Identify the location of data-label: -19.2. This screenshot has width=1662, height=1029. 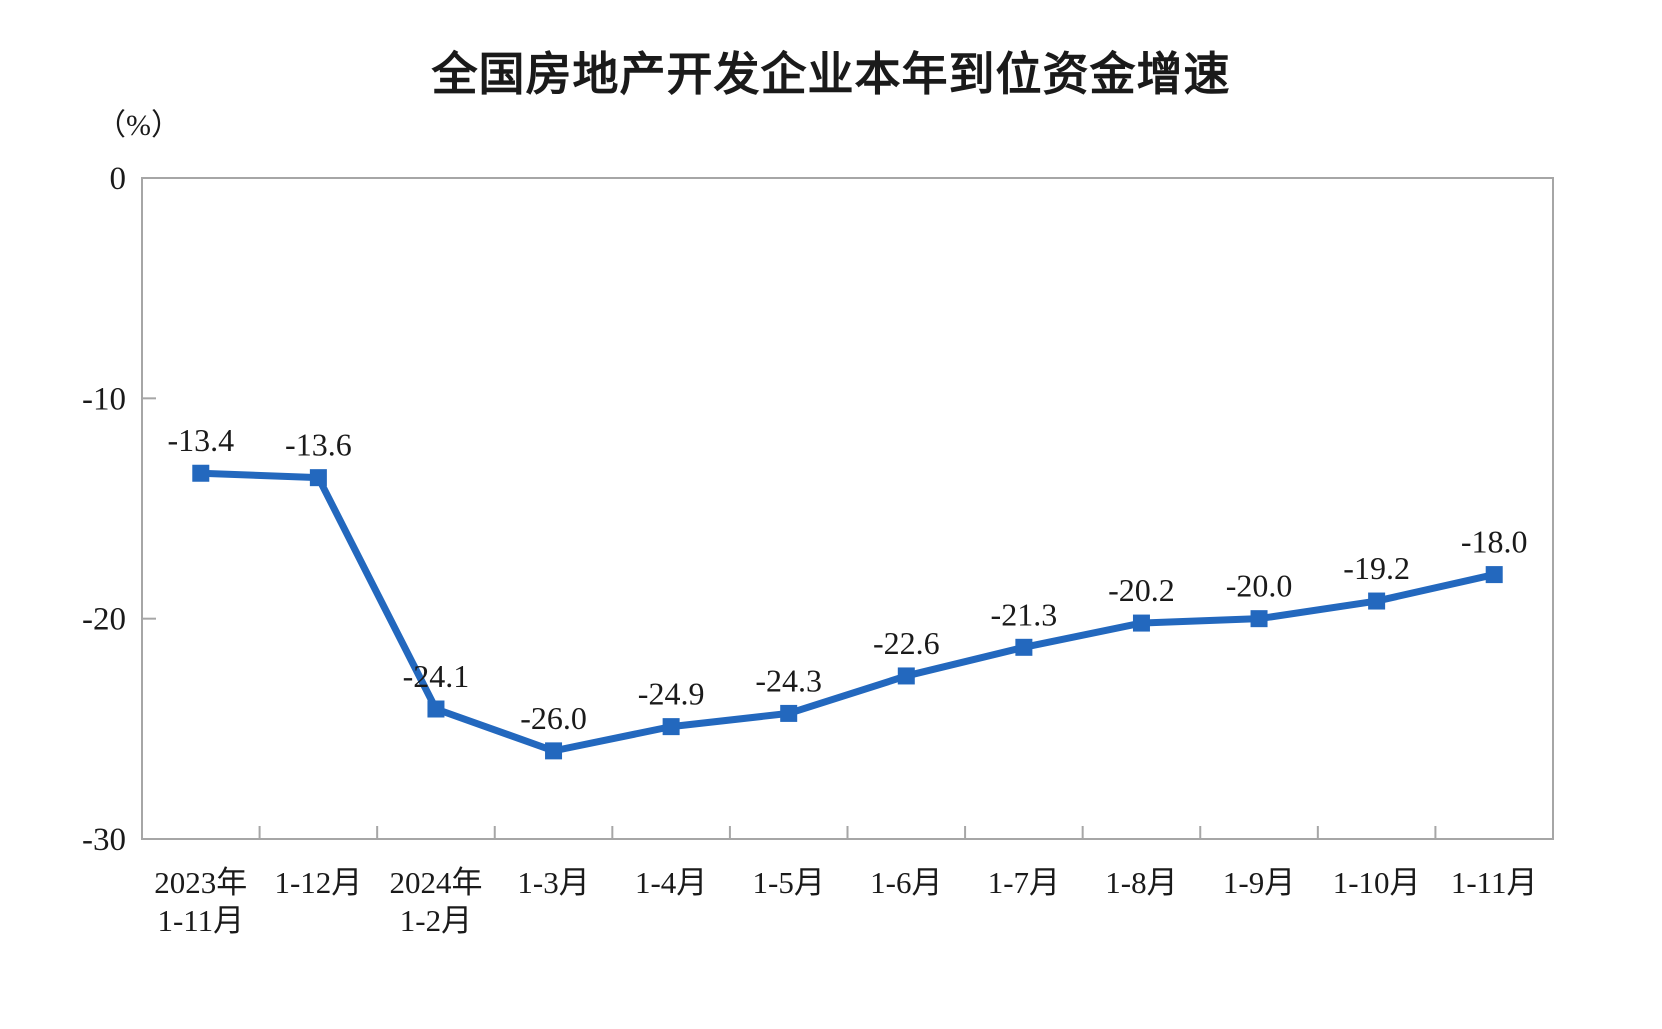
(1376, 568).